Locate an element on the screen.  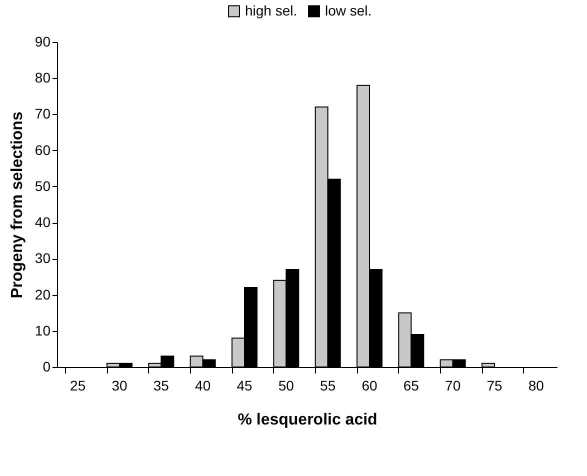
x-tick-label: 35 is located at coordinates (161, 386).